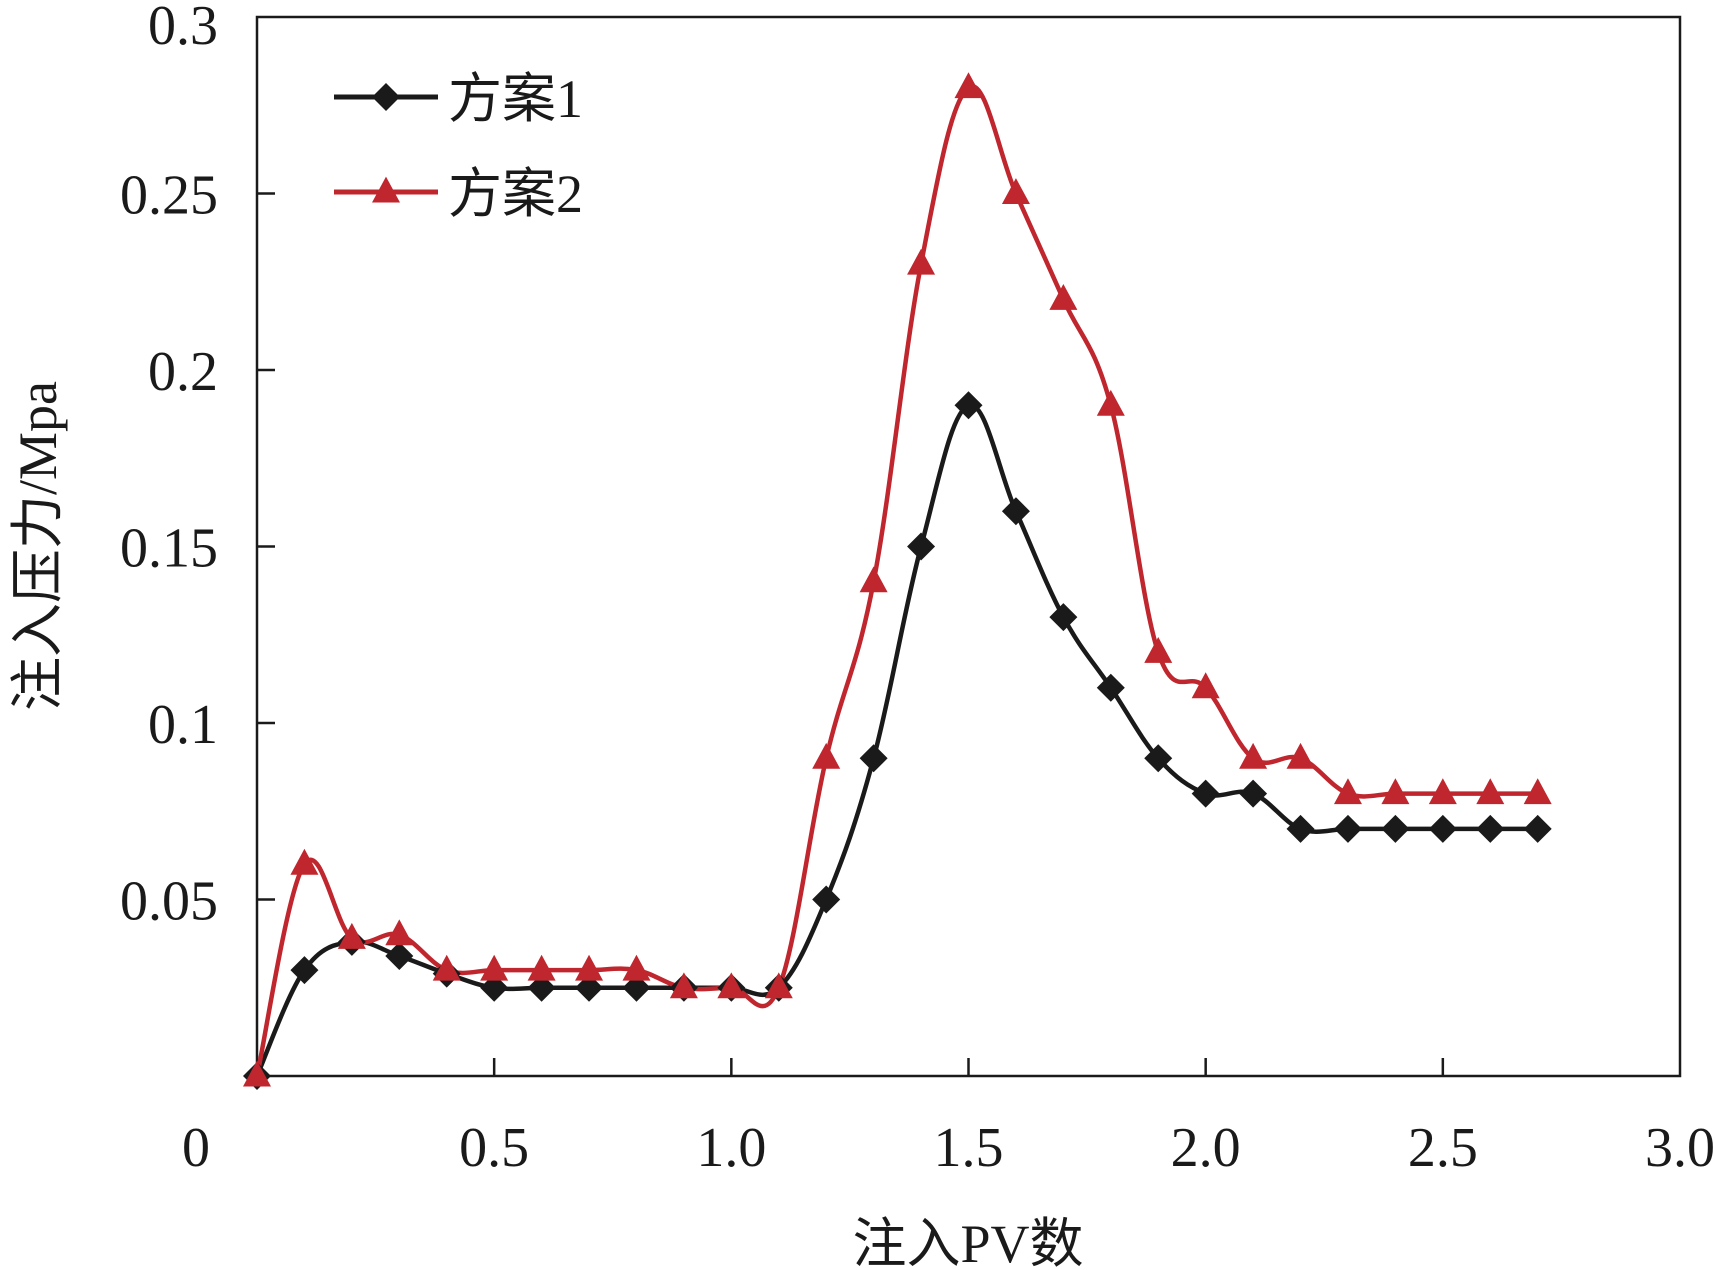 The height and width of the screenshot is (1270, 1715). I want to click on y-axis-ticks, so click(266, 546).